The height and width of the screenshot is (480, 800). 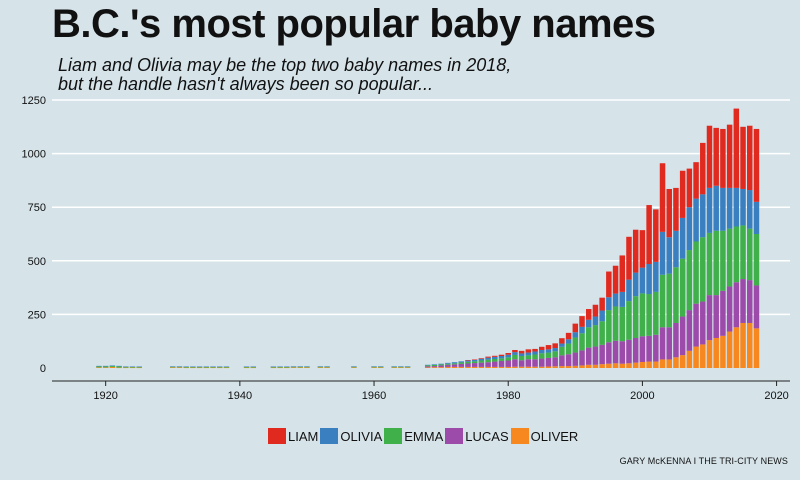 What do you see at coordinates (756, 348) in the screenshot?
I see `bar-oliver-2017` at bounding box center [756, 348].